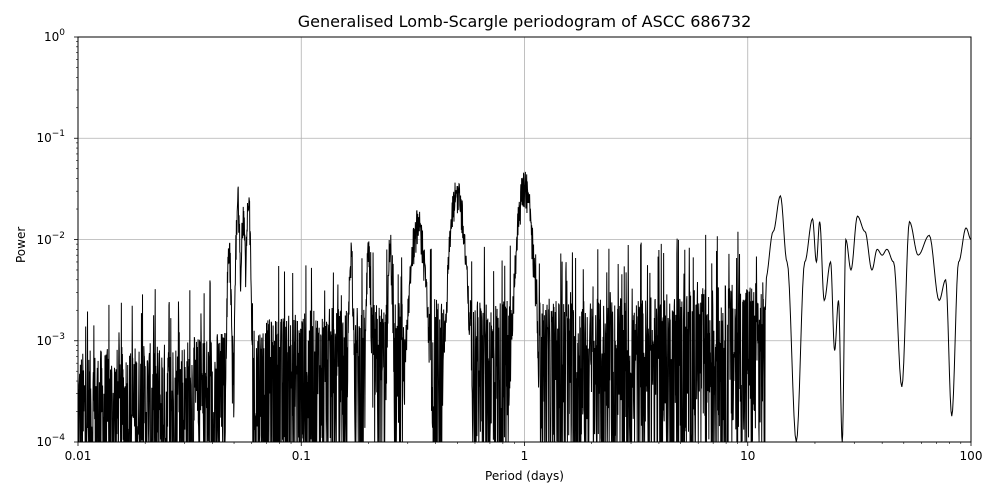 This screenshot has width=1000, height=500. What do you see at coordinates (50, 339) in the screenshot?
I see `y-tick-label: 10⁻³` at bounding box center [50, 339].